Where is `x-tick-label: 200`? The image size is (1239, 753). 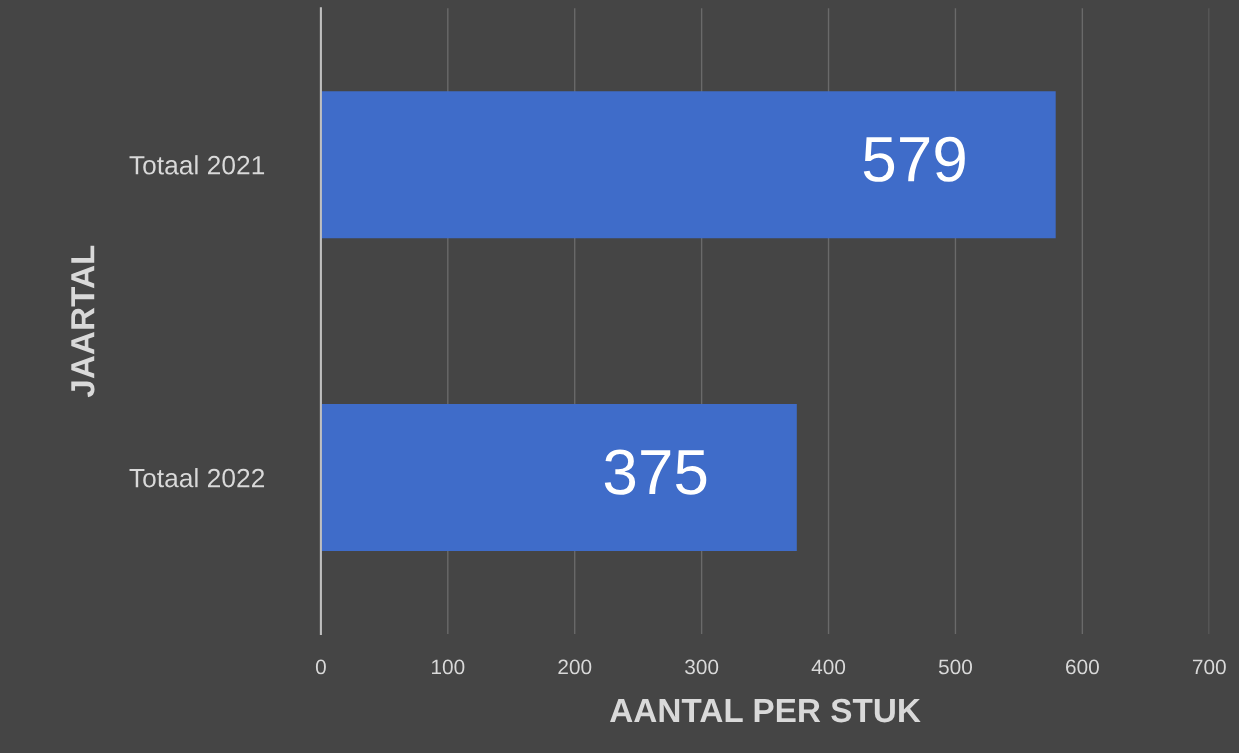 x-tick-label: 200 is located at coordinates (575, 667).